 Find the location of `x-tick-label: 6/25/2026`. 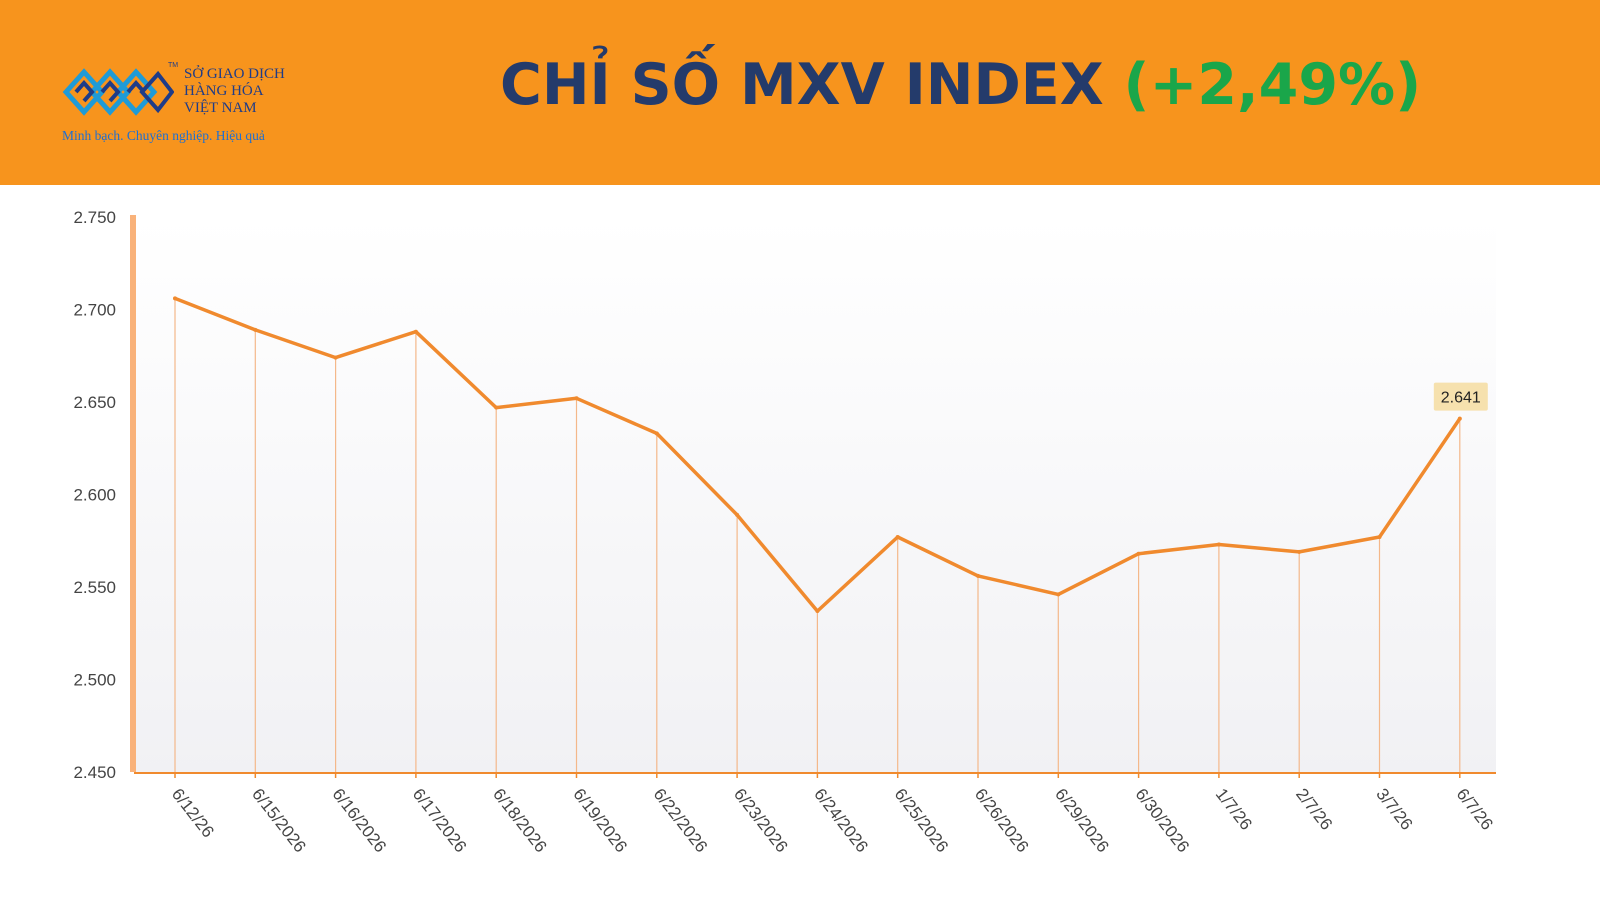

x-tick-label: 6/25/2026 is located at coordinates (922, 820).